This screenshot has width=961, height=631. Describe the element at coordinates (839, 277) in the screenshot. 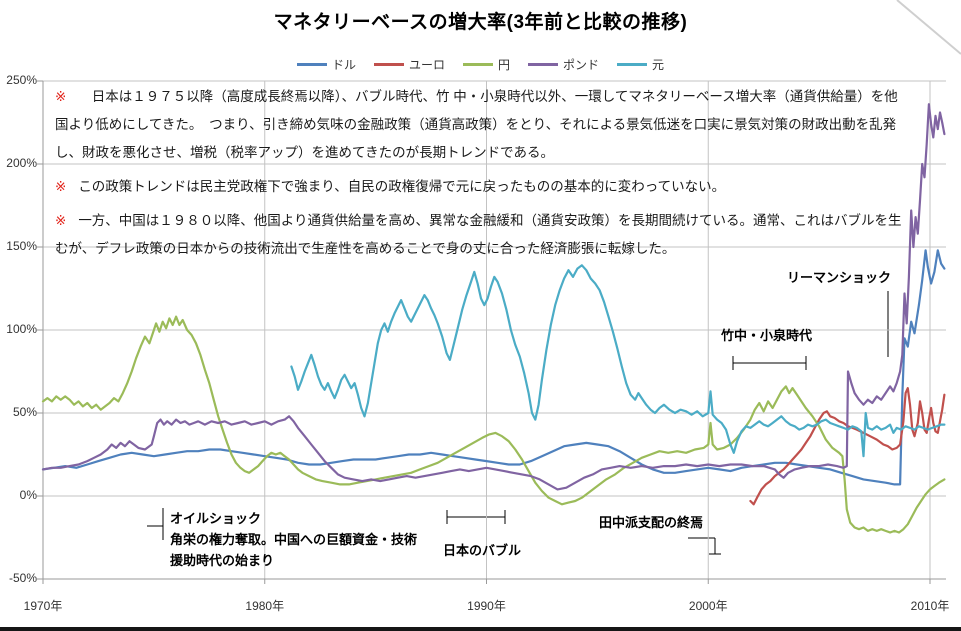

I see `annotation-lehman-shock: リーマンショック` at that location.